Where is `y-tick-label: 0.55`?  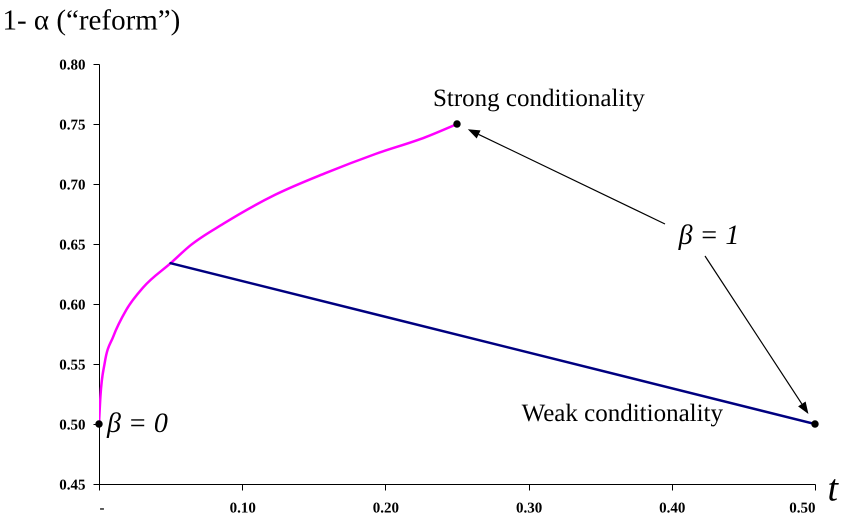 y-tick-label: 0.55 is located at coordinates (72, 366).